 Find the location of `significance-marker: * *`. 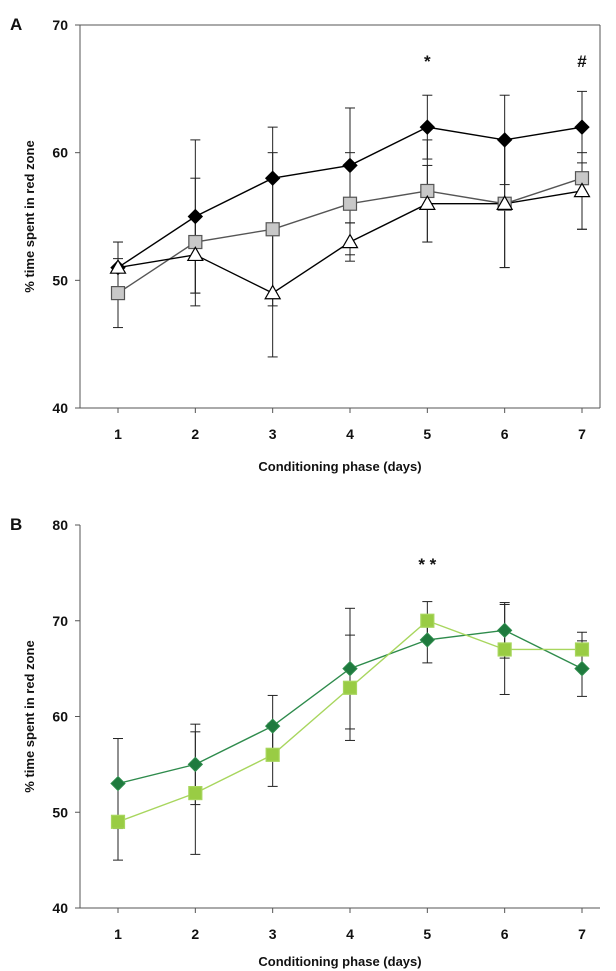

significance-marker: * * is located at coordinates (427, 564).